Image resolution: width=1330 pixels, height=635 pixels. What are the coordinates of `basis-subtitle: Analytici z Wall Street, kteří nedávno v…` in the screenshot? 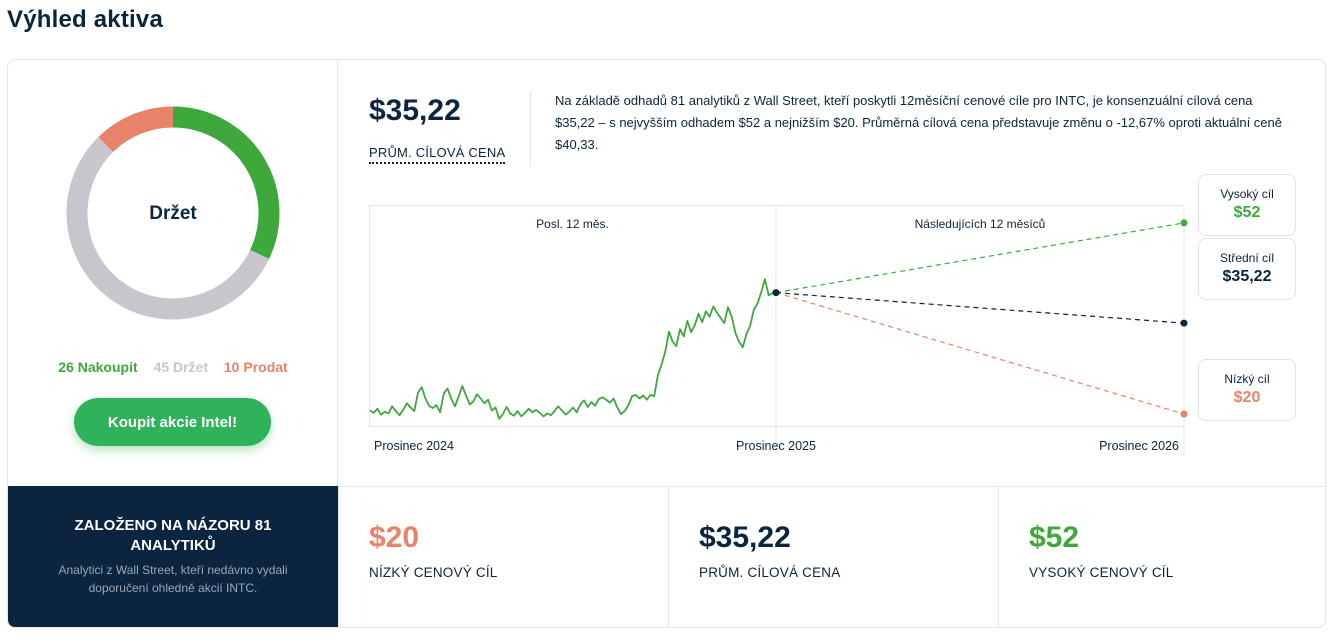 It's located at (173, 579).